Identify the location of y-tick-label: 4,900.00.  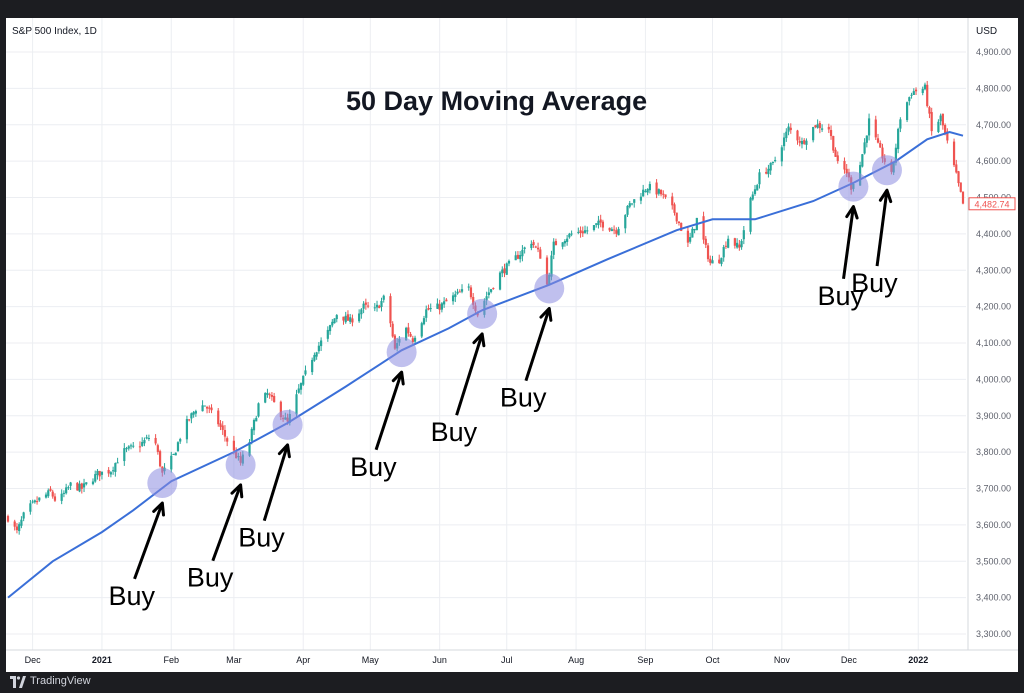
(993, 52).